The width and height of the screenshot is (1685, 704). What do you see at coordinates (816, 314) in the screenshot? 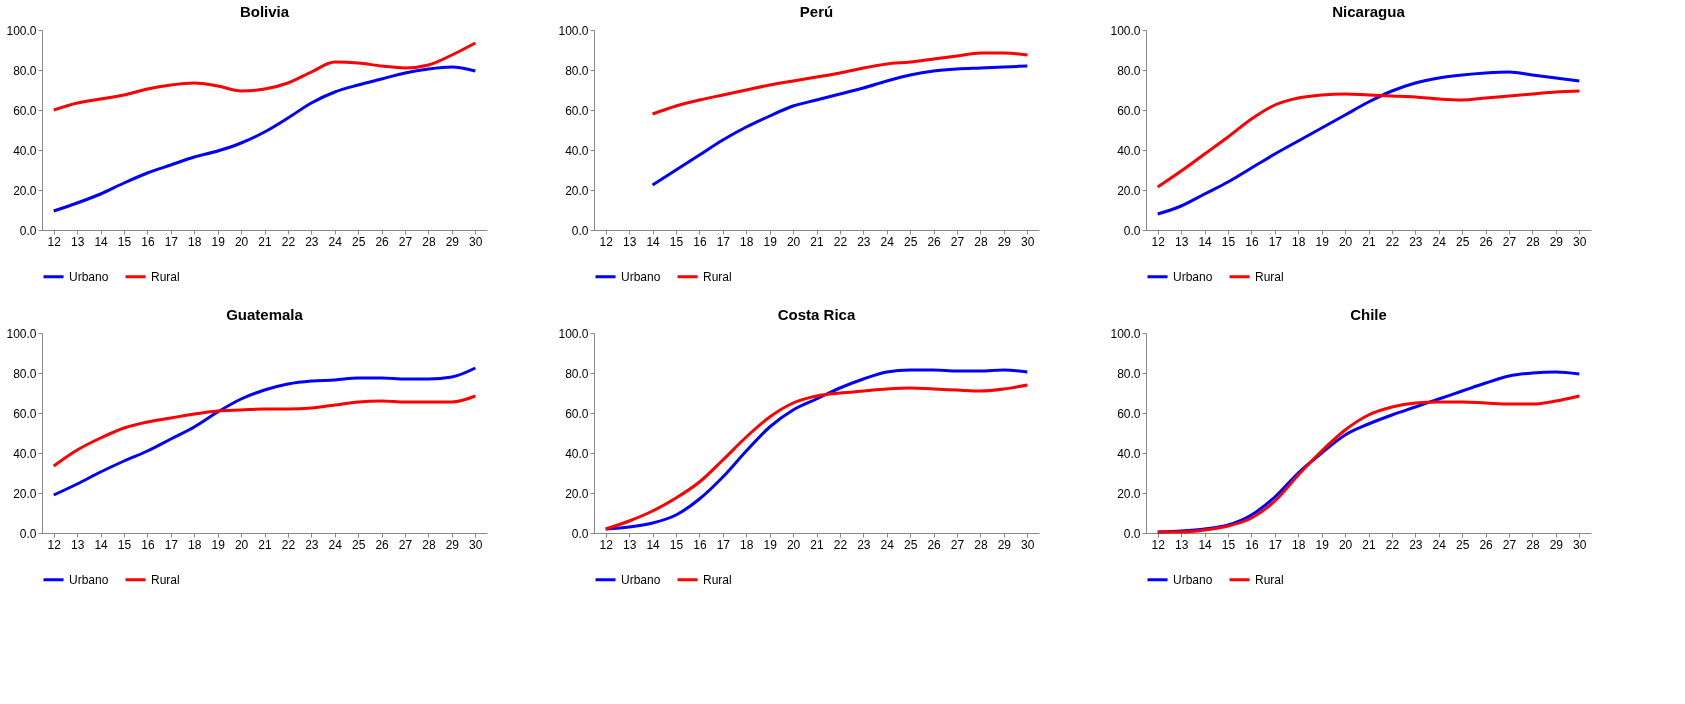
I see `chart-title: Costa Rica` at bounding box center [816, 314].